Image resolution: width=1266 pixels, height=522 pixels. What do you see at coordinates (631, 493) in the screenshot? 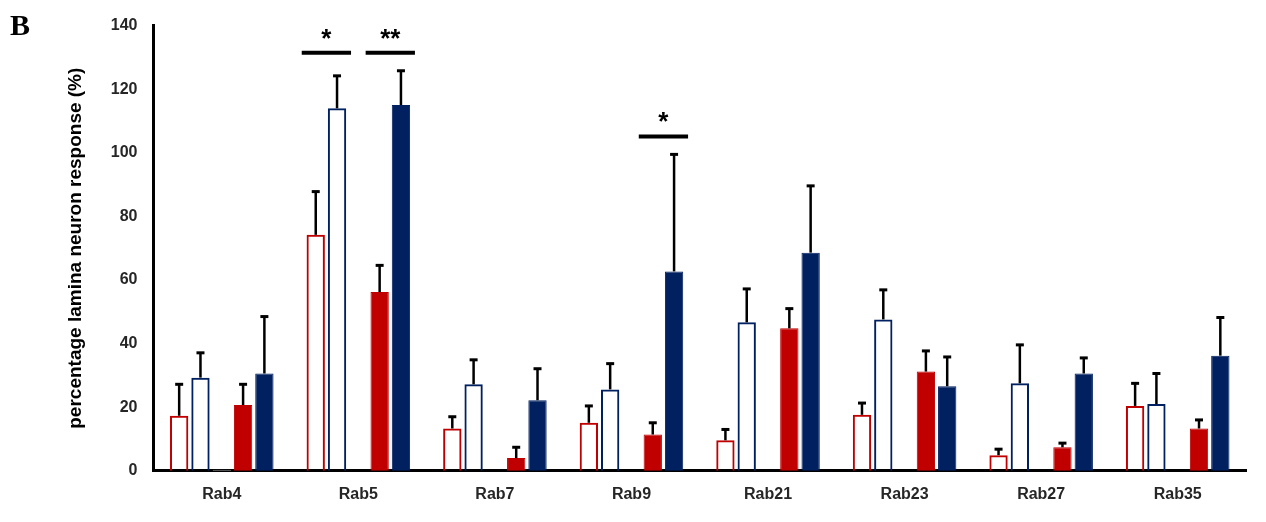
I see `x-tick-label: Rab9` at bounding box center [631, 493].